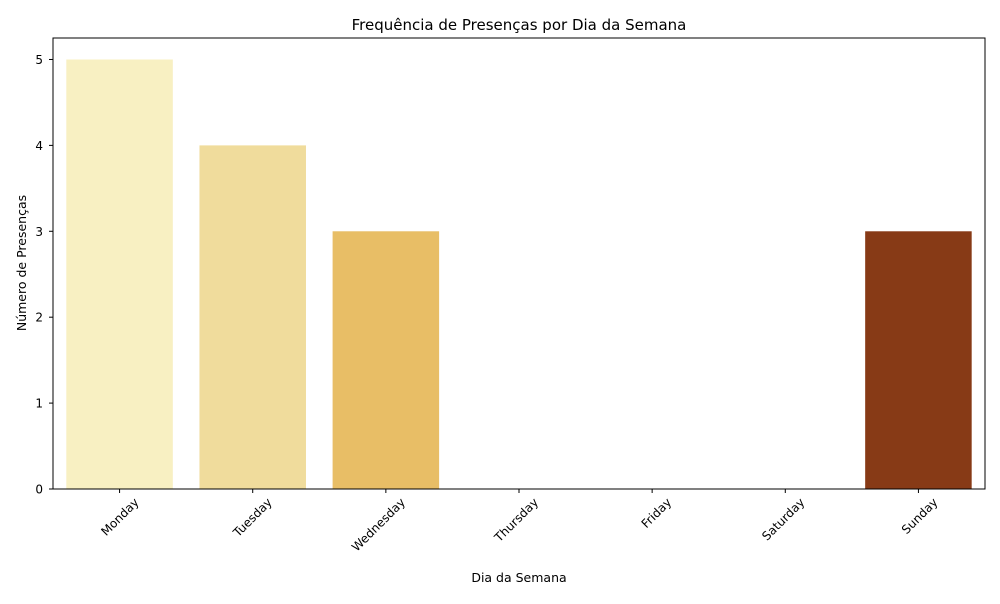  What do you see at coordinates (119, 274) in the screenshot?
I see `bar-monday` at bounding box center [119, 274].